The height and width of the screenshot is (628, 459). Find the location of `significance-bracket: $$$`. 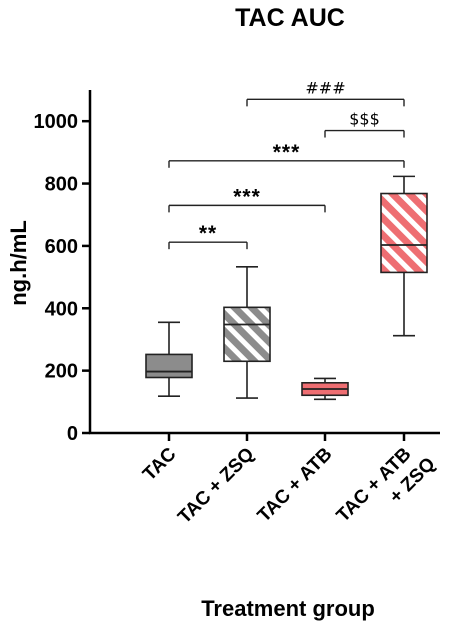

significance-bracket: $$$ is located at coordinates (364, 124).